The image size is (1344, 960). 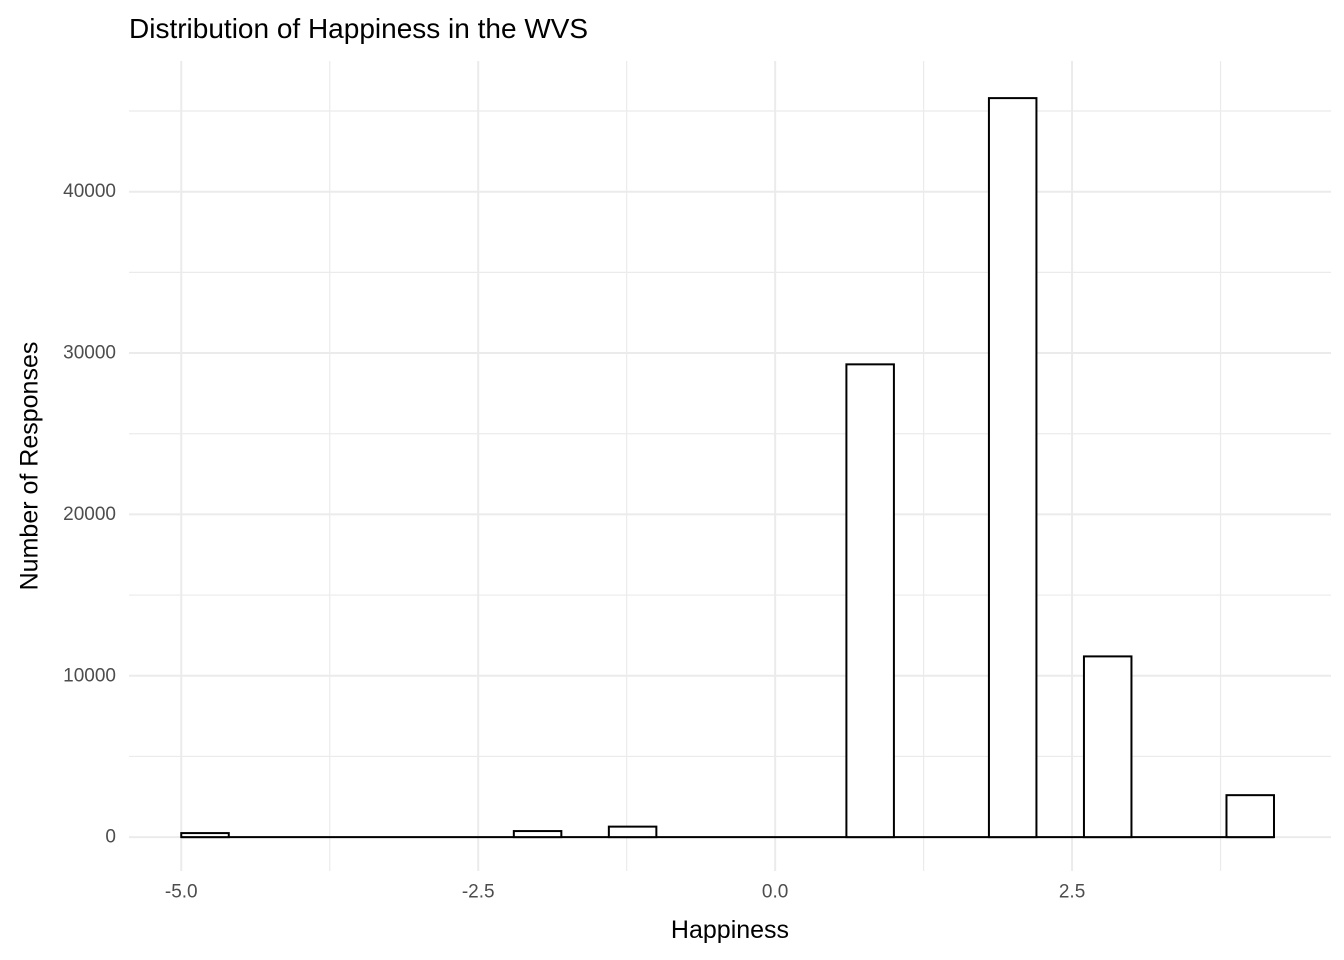 What do you see at coordinates (1072, 892) in the screenshot?
I see `x-tick-label: 2.5` at bounding box center [1072, 892].